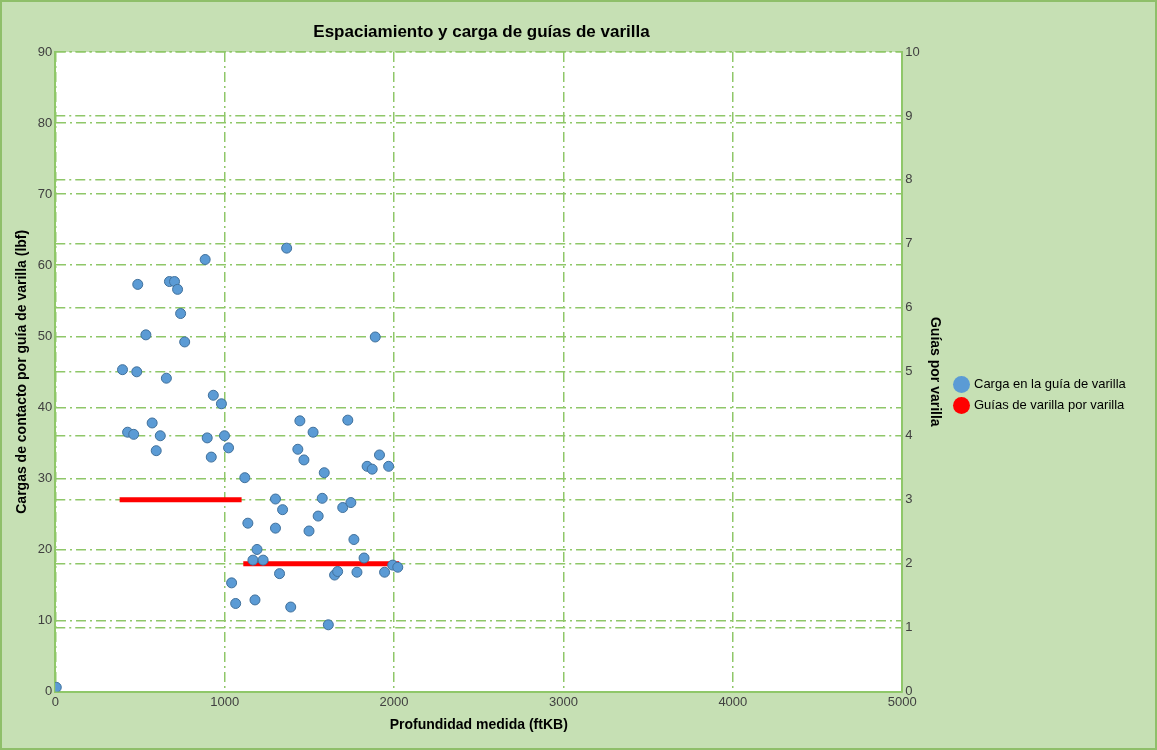 Image resolution: width=1157 pixels, height=750 pixels. What do you see at coordinates (909, 371) in the screenshot?
I see `y2-tick-label: 5` at bounding box center [909, 371].